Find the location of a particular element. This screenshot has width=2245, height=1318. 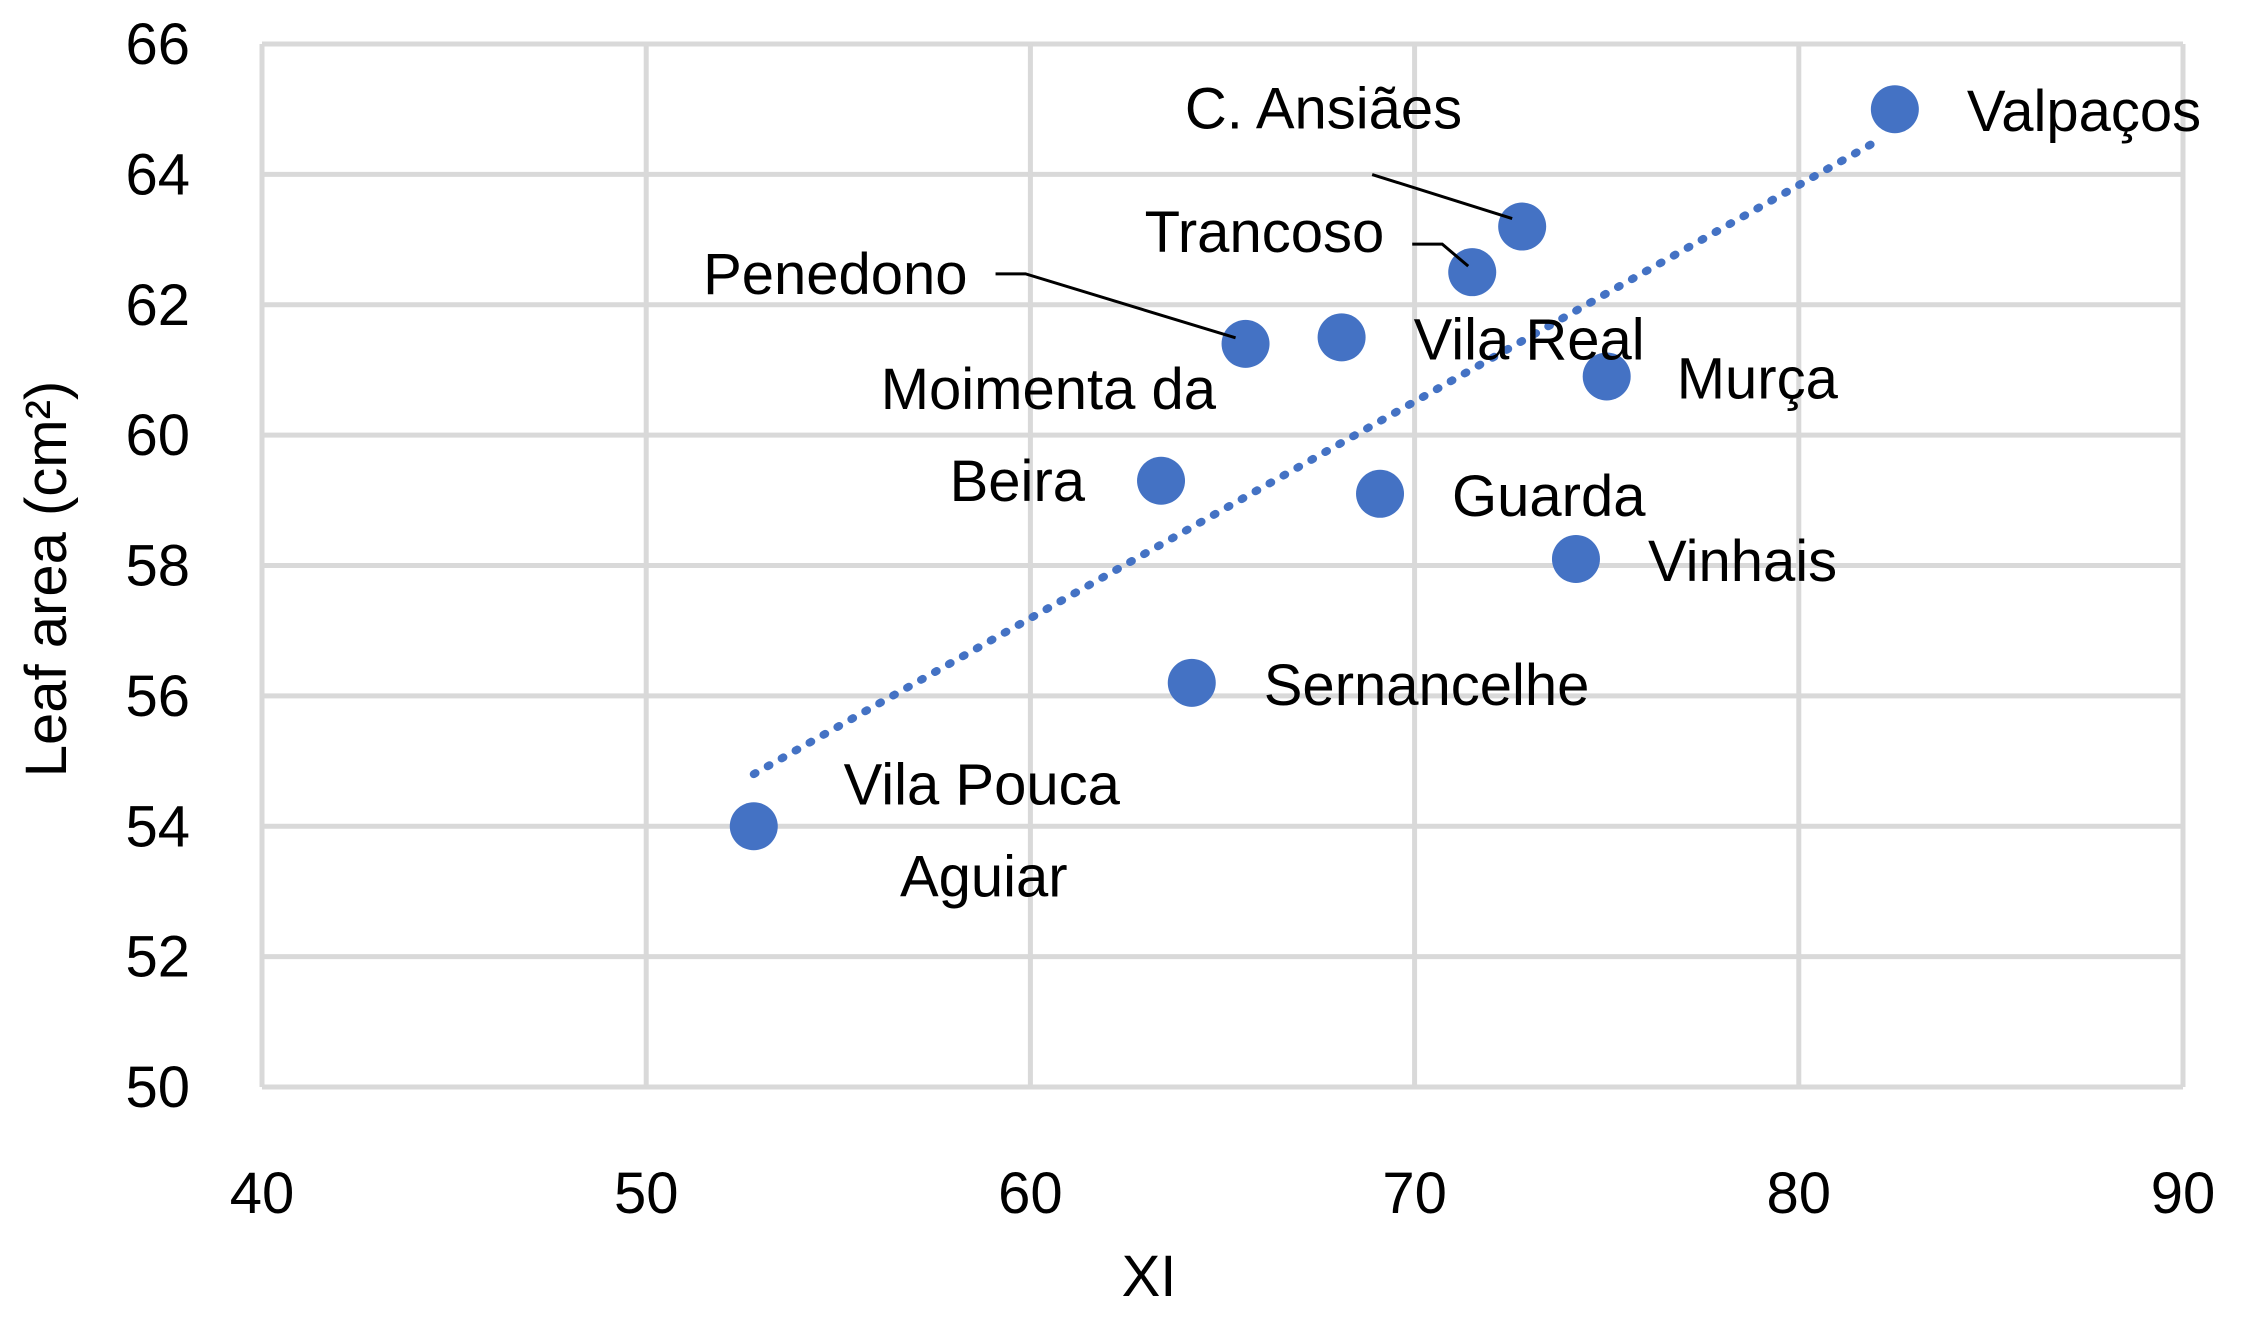

y-tick-label: 62 is located at coordinates (157, 305).